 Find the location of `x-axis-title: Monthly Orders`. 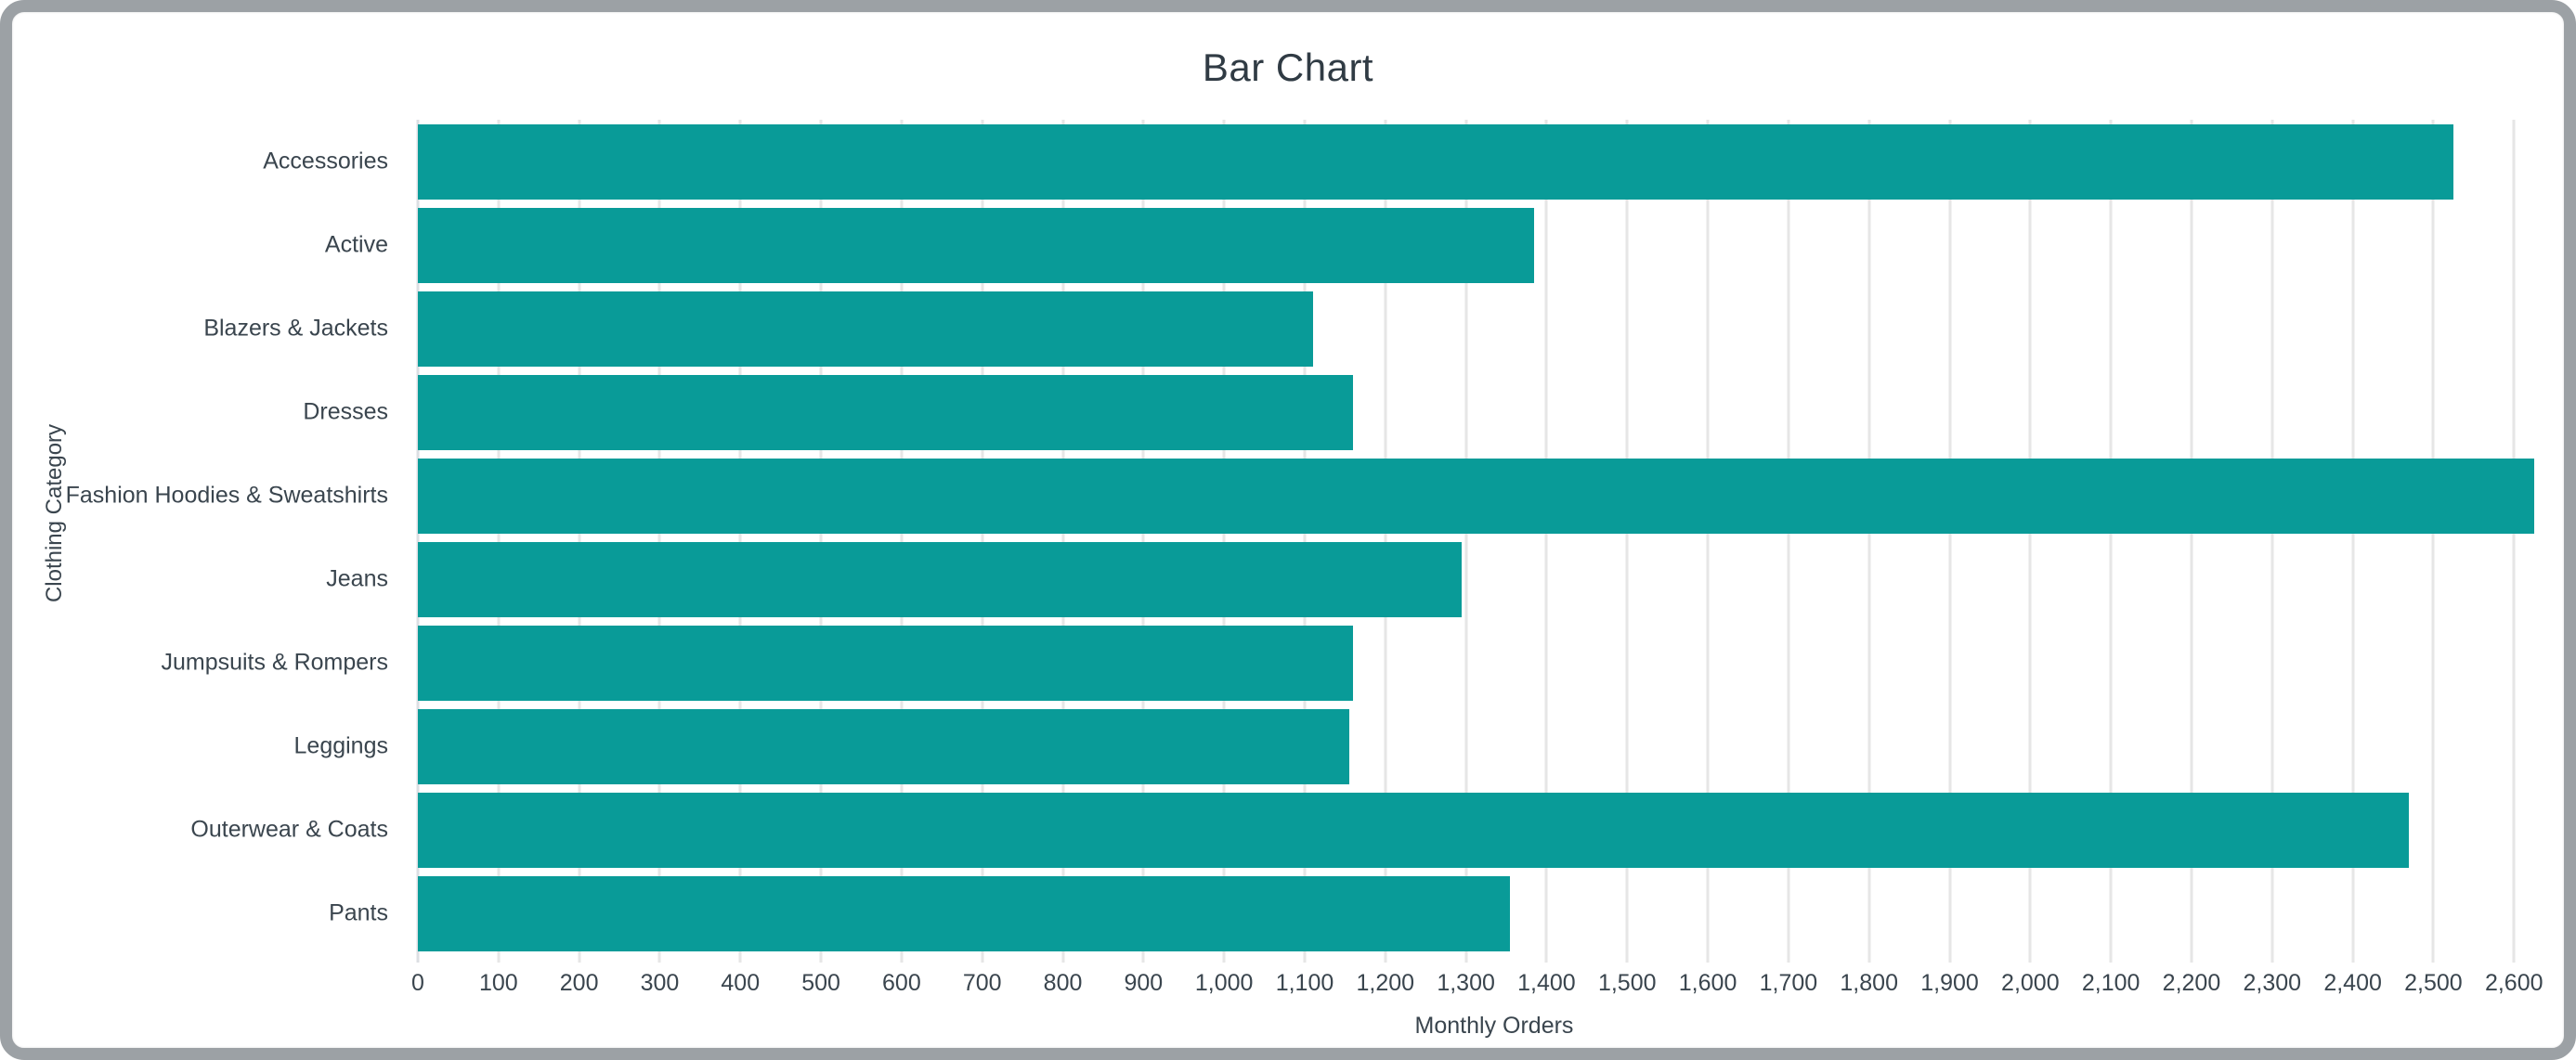

x-axis-title: Monthly Orders is located at coordinates (1494, 1026).